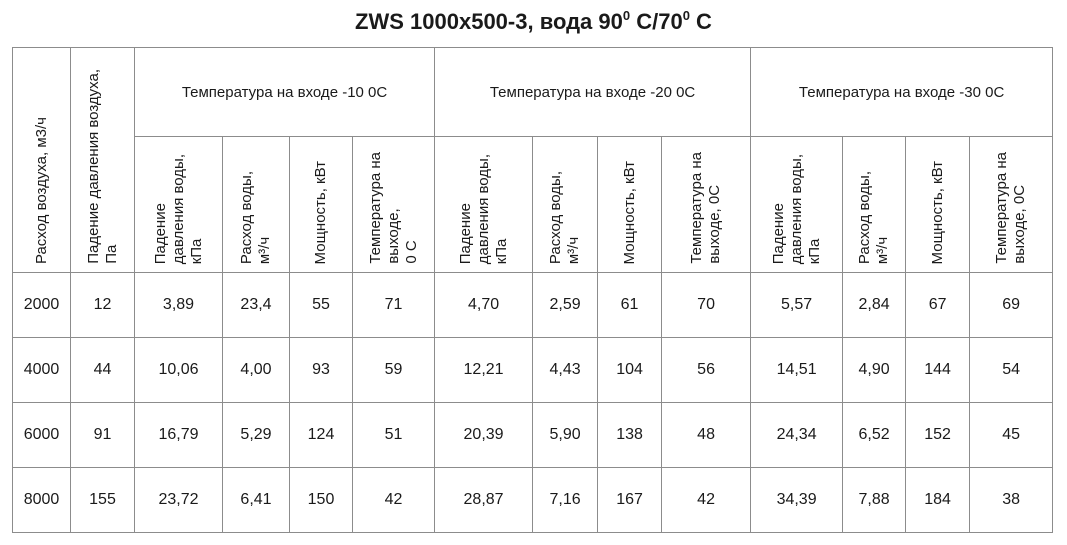 This screenshot has height=545, width=1067. I want to click on data-cell: 4,70, so click(484, 305).